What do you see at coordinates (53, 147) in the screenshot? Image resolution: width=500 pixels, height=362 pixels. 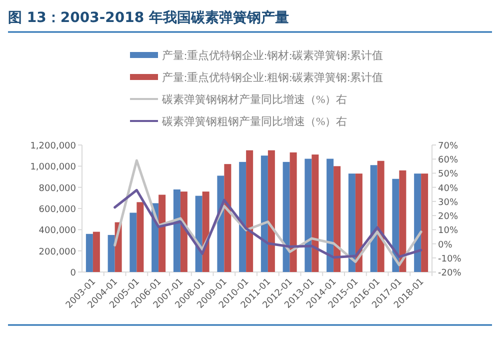 I see `y-tick-label: 1,200,000` at bounding box center [53, 147].